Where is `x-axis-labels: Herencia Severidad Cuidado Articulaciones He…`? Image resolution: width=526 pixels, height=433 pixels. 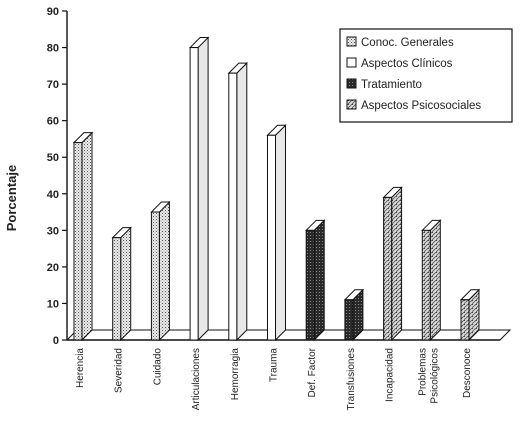
x-axis-labels: Herencia Severidad Cuidado Articulaciones He… is located at coordinates (274, 378).